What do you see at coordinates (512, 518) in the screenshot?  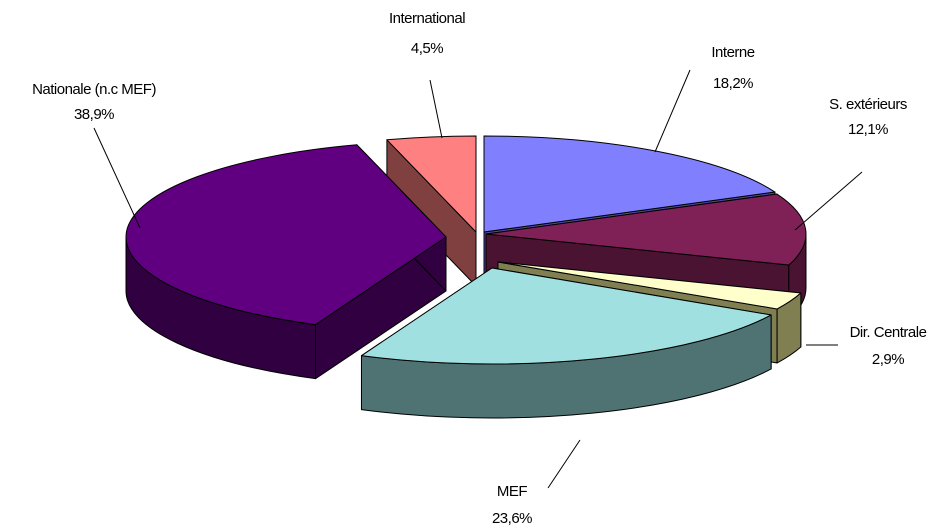 I see `slice-value-label: 23,6%` at bounding box center [512, 518].